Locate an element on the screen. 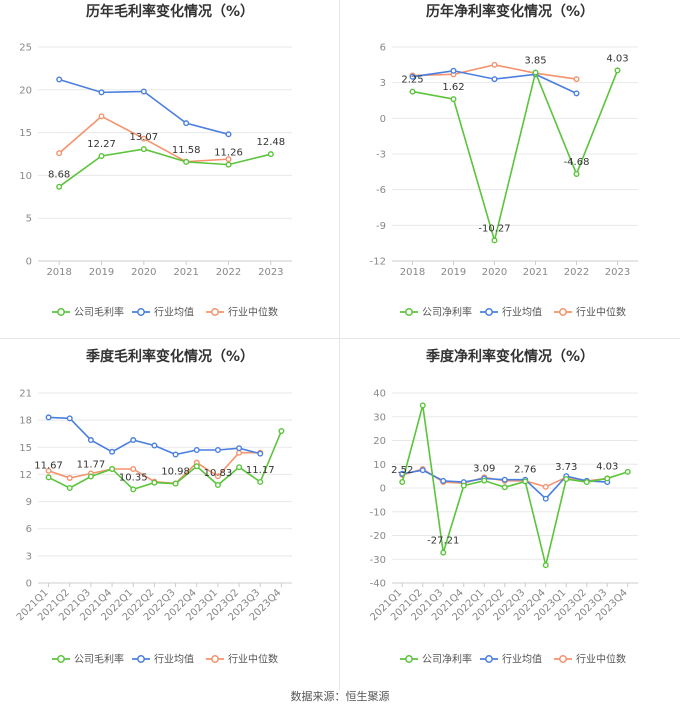 The image size is (680, 712). data-label: 10.35 is located at coordinates (133, 477).